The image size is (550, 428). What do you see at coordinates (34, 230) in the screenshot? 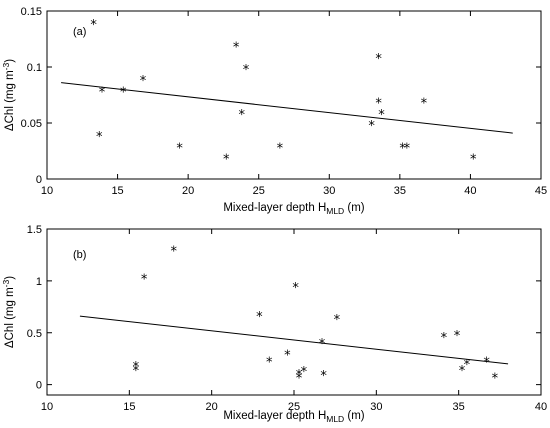
I see `y-tick-label: 1.5` at bounding box center [34, 230].